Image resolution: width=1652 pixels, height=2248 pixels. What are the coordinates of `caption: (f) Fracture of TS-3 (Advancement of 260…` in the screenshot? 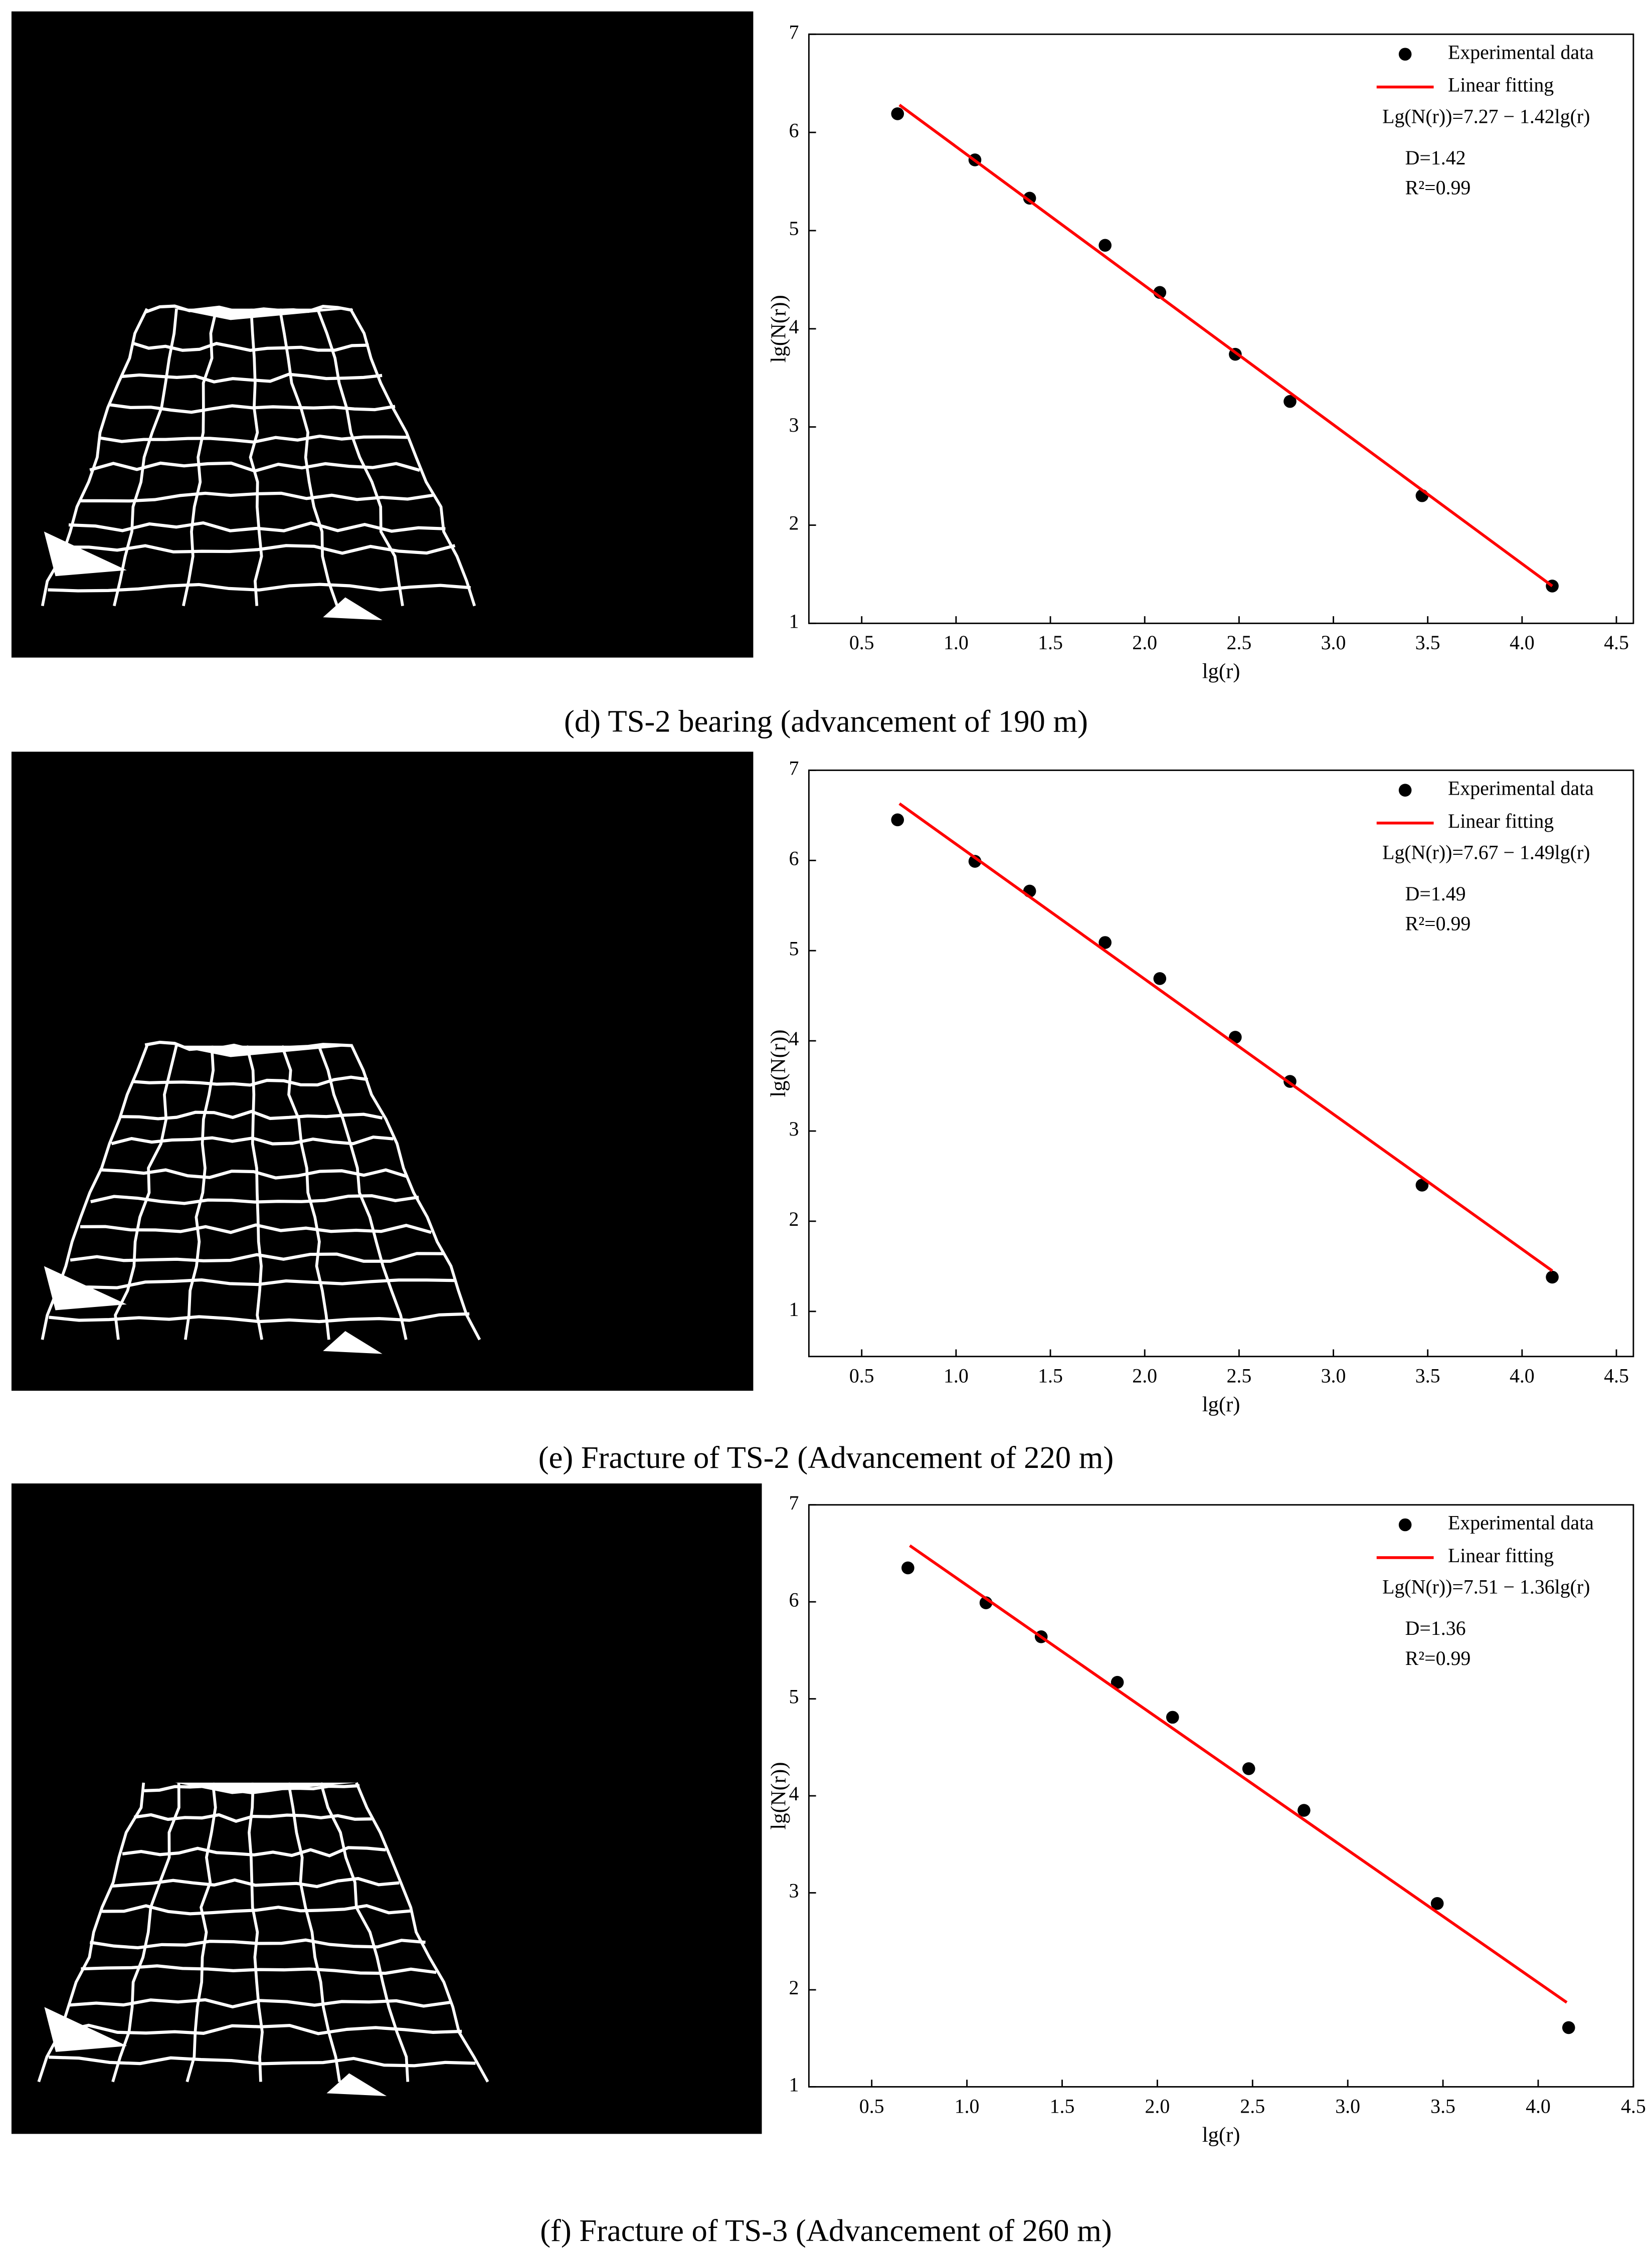 It's located at (826, 2230).